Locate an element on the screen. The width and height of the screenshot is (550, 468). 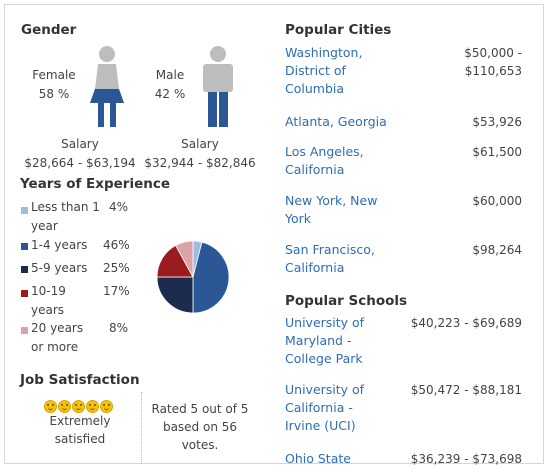
city-name-line: District of is located at coordinates (315, 70).